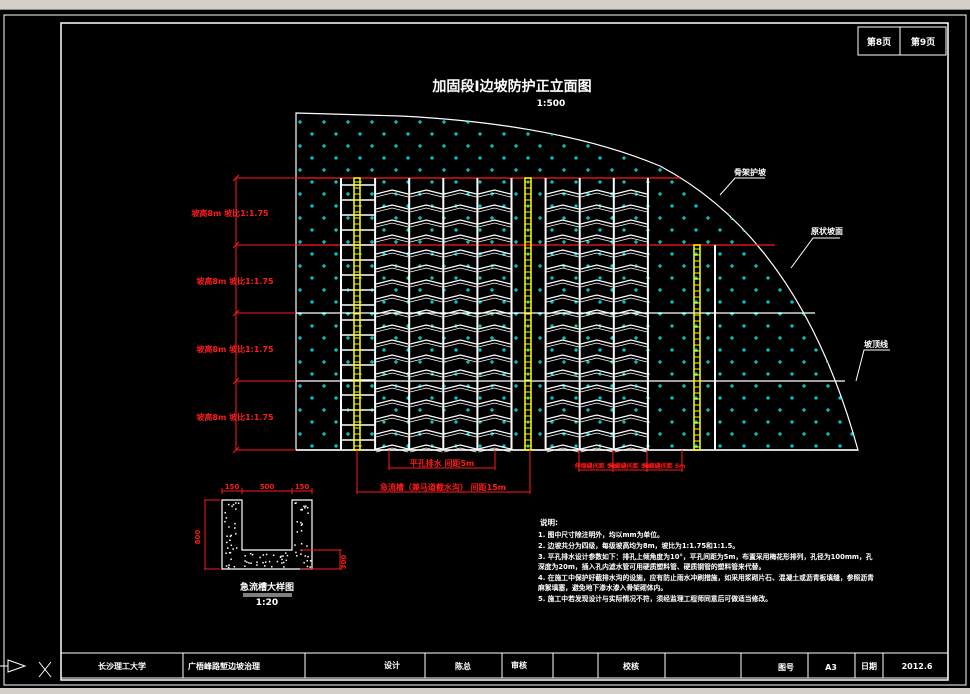 This screenshot has width=970, height=694. What do you see at coordinates (651, 566) in the screenshot?
I see `note-item: 深度为20m，插入孔内滤水管可用硬质塑料管、硬质钢管的塑料管来代替。` at bounding box center [651, 566].